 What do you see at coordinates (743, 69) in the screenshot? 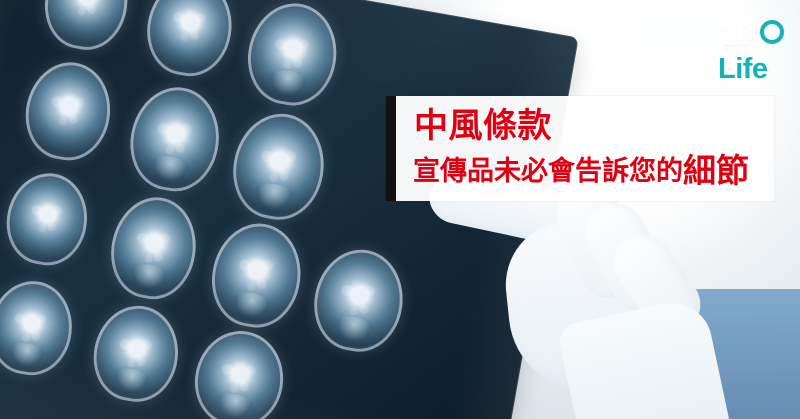
I see `logo-bottom-text: Life` at bounding box center [743, 69].